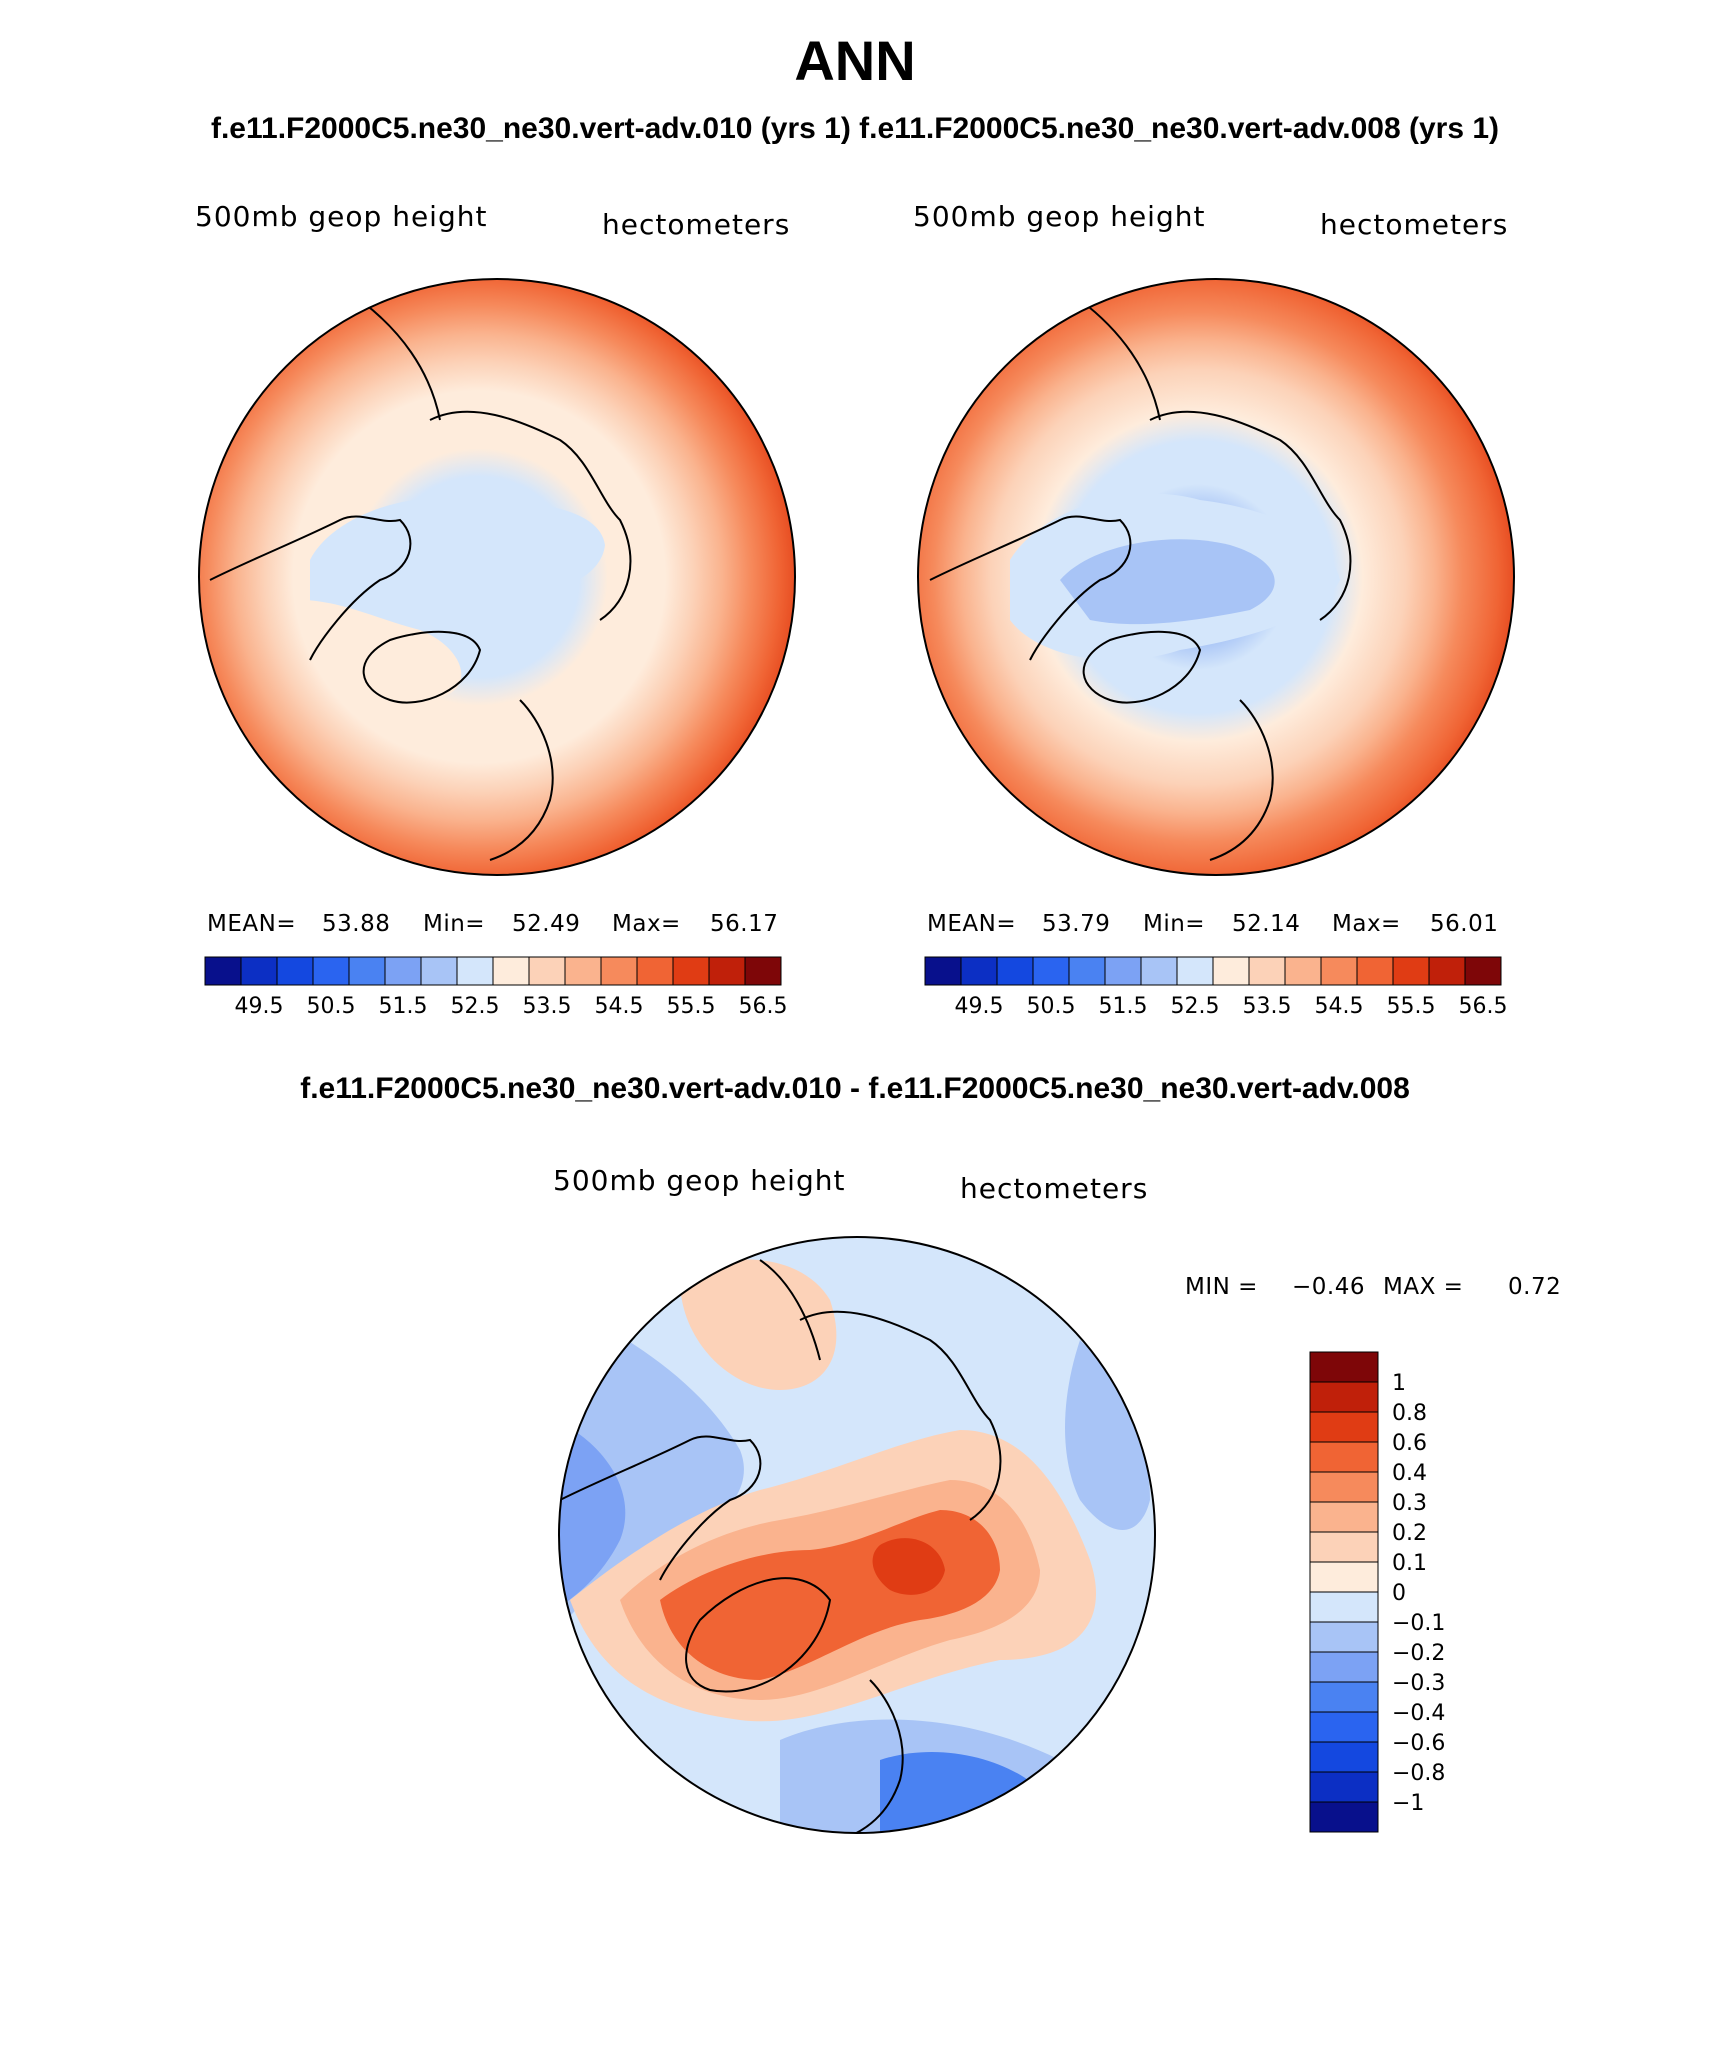  I want to click on panel3-colorbar-tick-label: 0.2, so click(1409, 1533).